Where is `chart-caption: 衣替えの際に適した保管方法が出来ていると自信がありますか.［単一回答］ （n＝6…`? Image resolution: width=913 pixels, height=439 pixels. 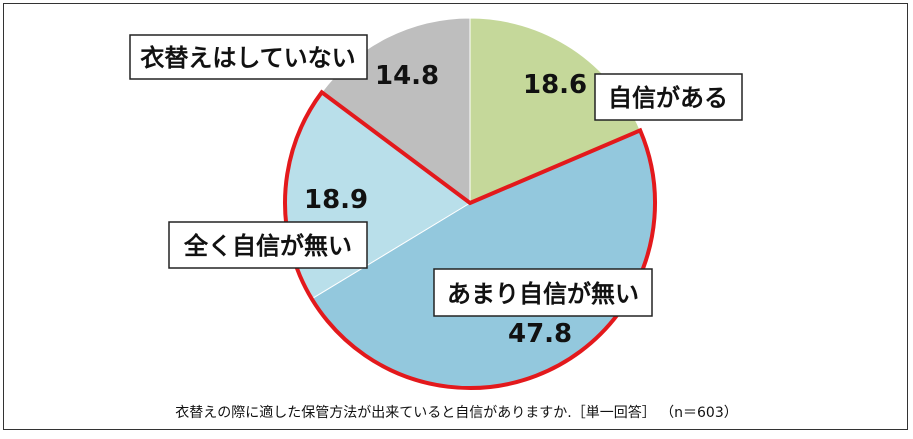
chart-caption: 衣替えの際に適した保管方法が出来ていると自信がありますか.［単一回答］ （n＝6… is located at coordinates (456, 413).